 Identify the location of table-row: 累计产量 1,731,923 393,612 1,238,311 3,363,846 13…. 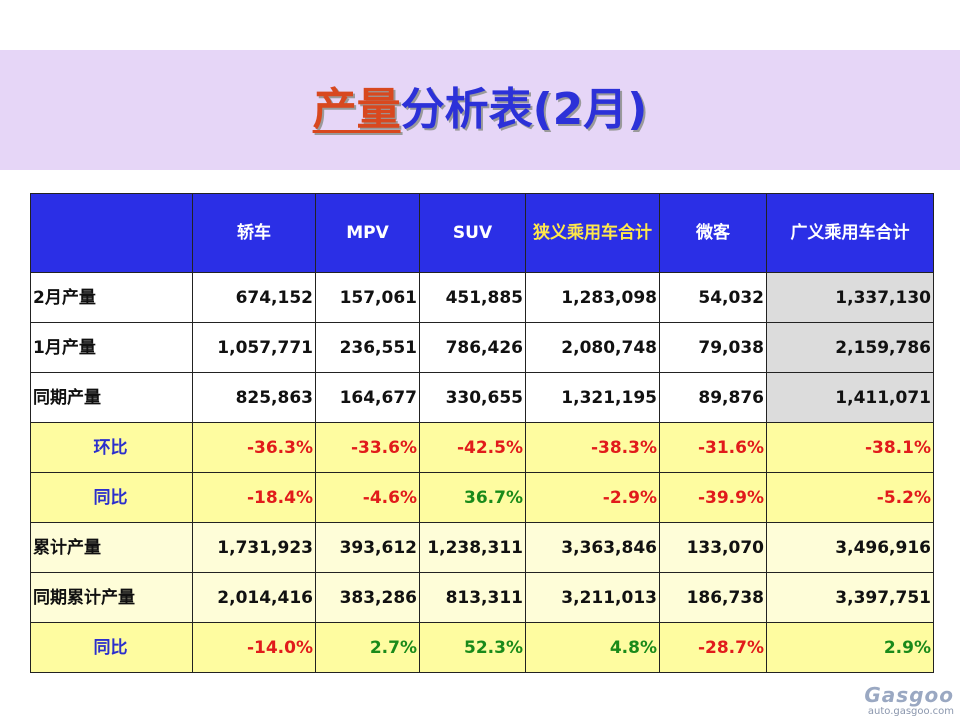
(482, 547).